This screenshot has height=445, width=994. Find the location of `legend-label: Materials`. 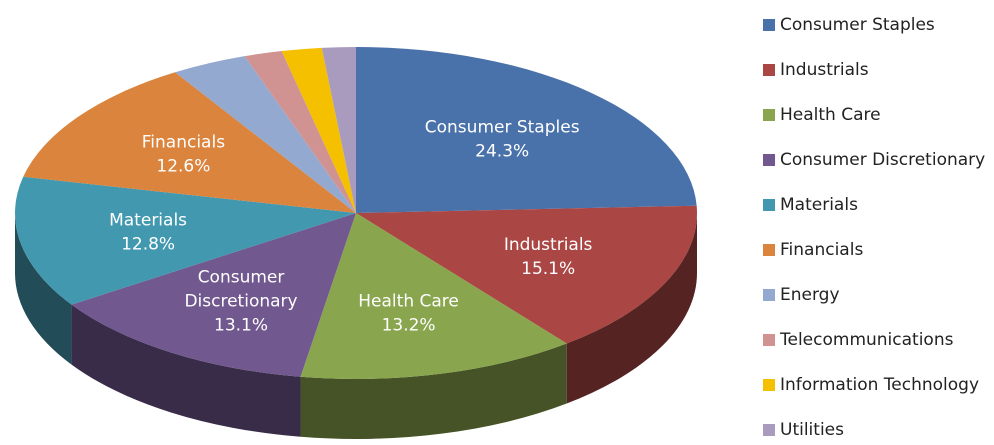

legend-label: Materials is located at coordinates (819, 205).